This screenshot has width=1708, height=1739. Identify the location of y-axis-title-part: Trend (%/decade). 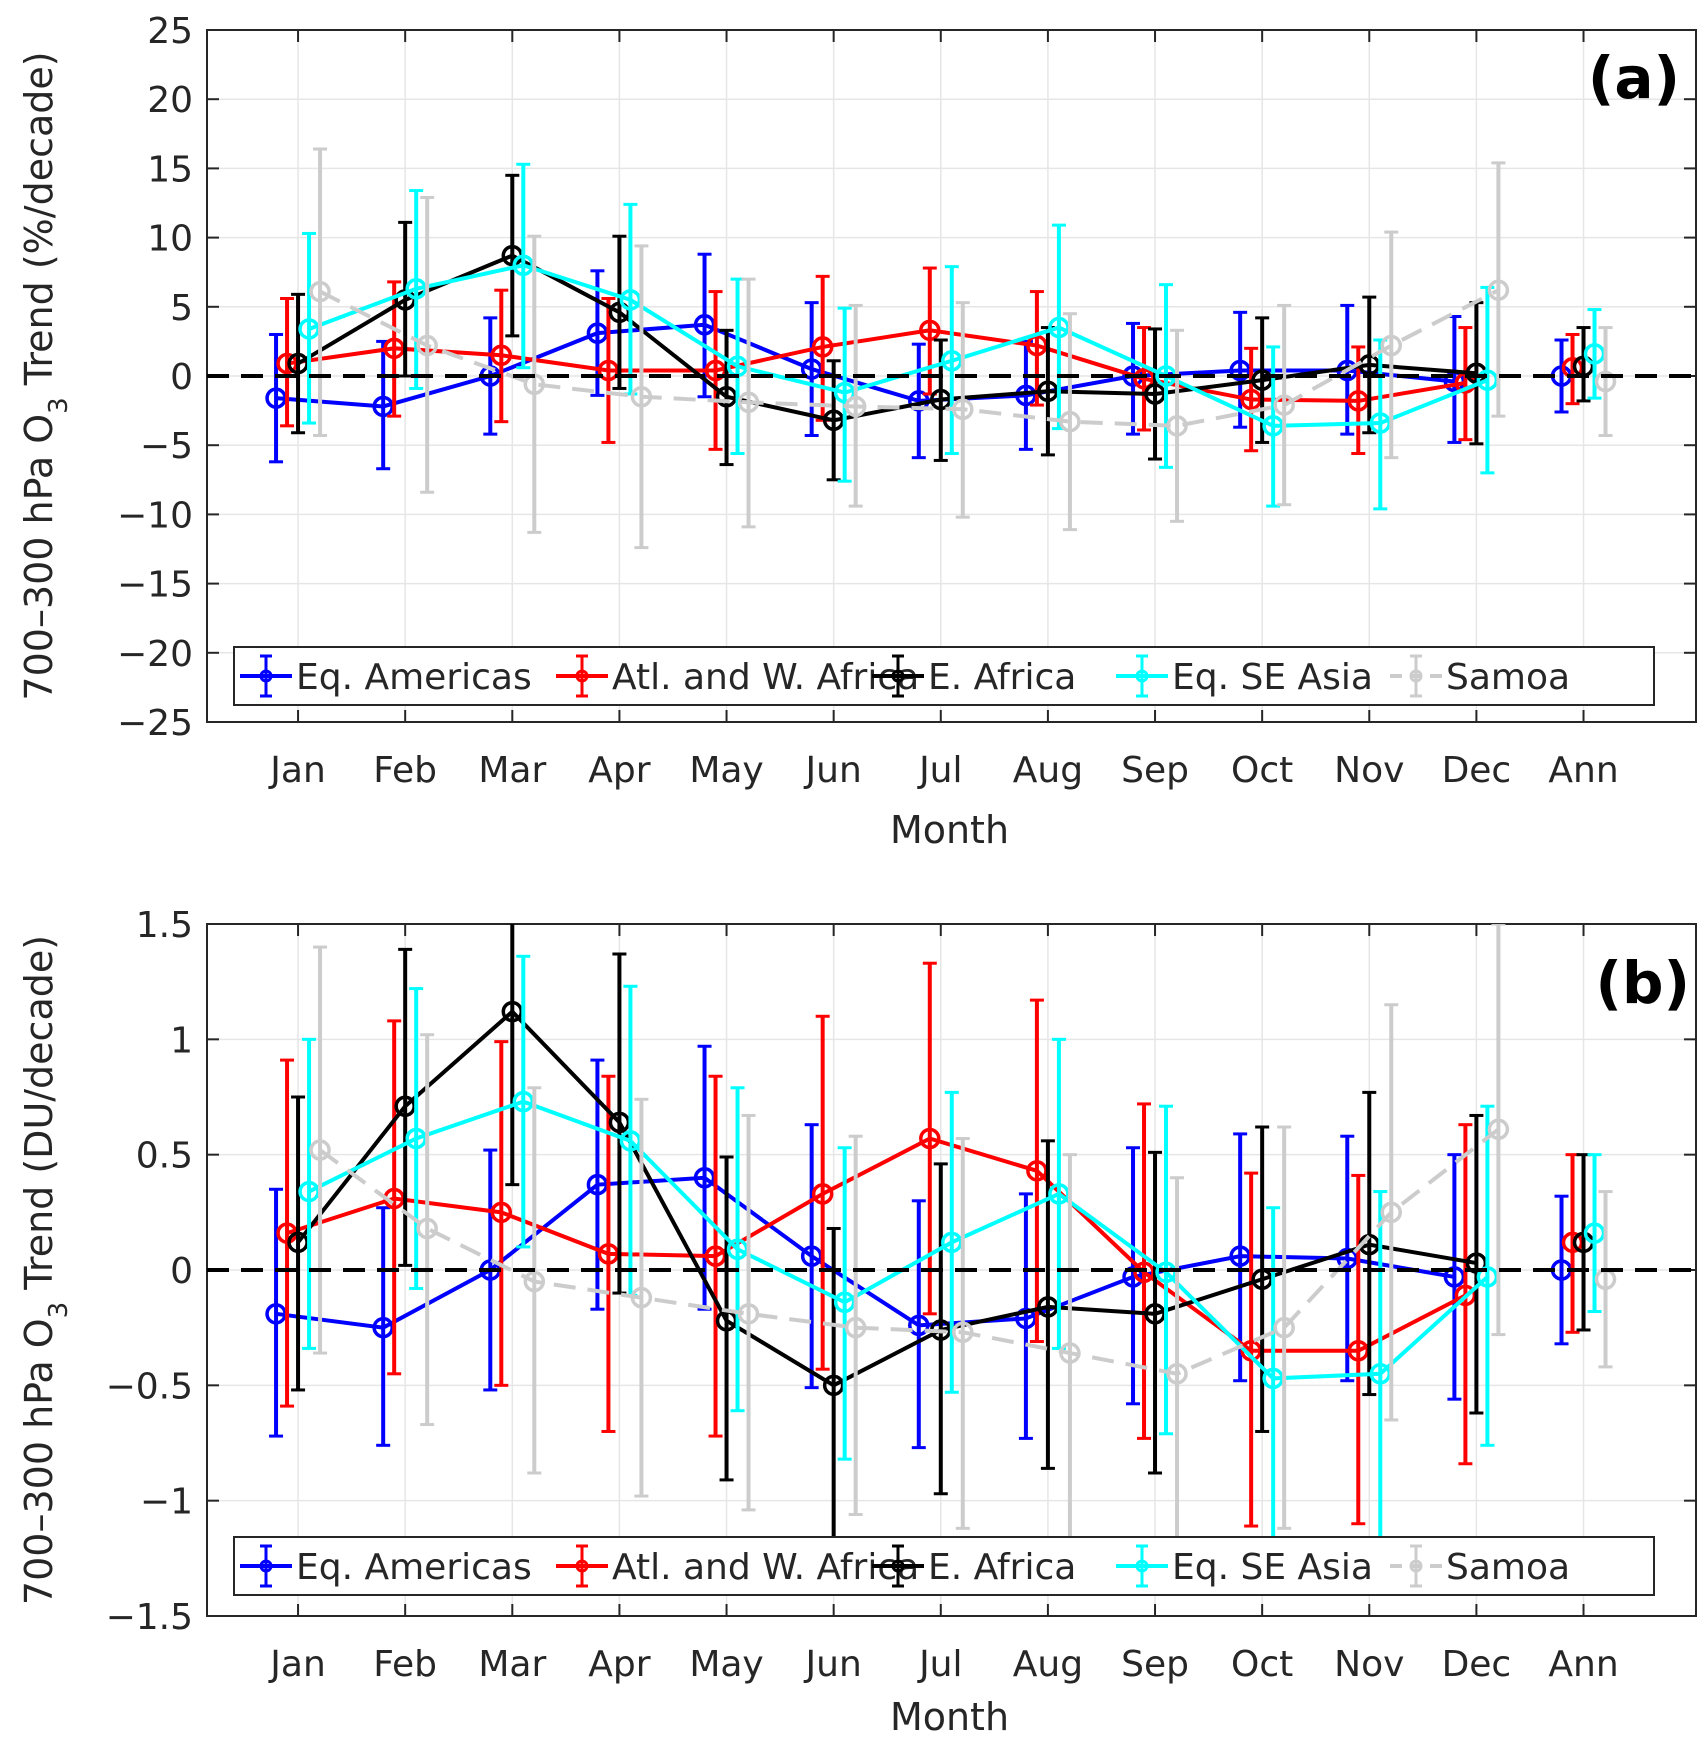
(39, 224).